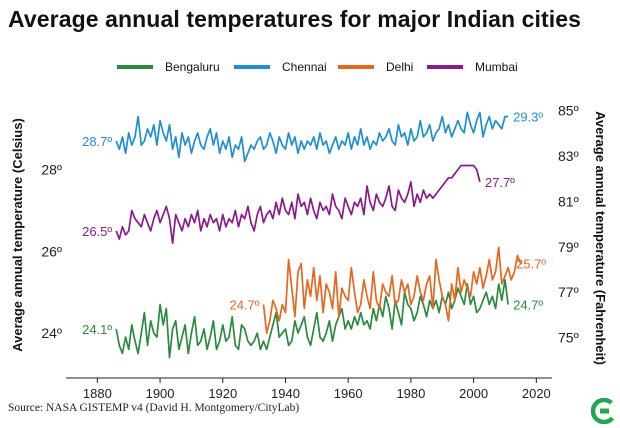  What do you see at coordinates (500, 182) in the screenshot?
I see `end-value-label-mumbai: 27.7º` at bounding box center [500, 182].